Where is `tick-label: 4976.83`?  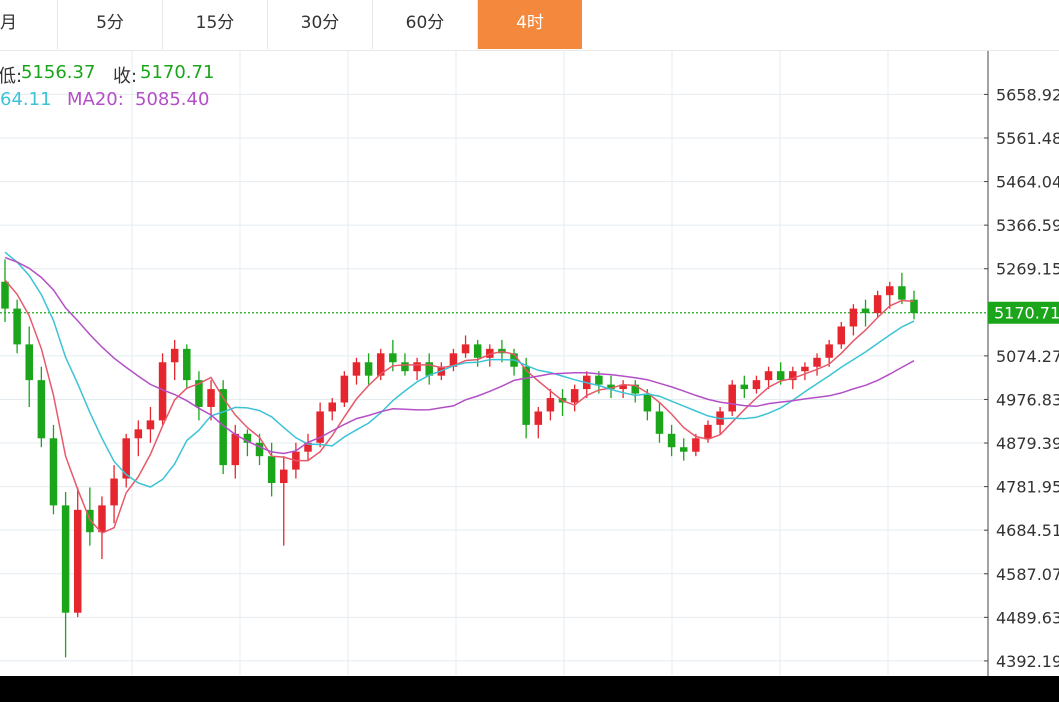
tick-label: 4976.83 is located at coordinates (1027, 399).